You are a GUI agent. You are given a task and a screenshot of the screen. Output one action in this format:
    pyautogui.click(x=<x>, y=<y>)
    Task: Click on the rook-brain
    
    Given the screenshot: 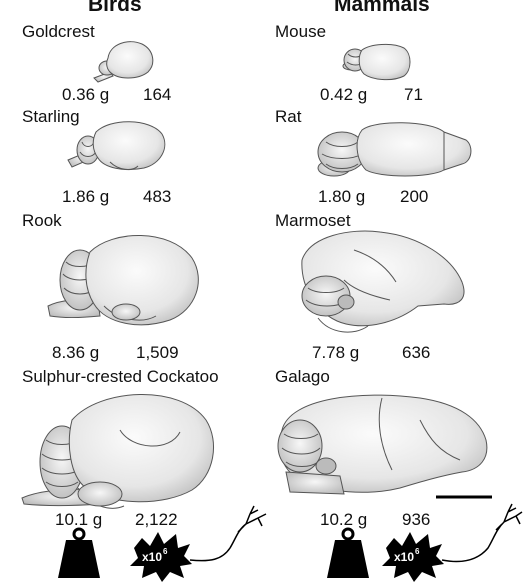 What is the action you would take?
    pyautogui.click(x=123, y=280)
    